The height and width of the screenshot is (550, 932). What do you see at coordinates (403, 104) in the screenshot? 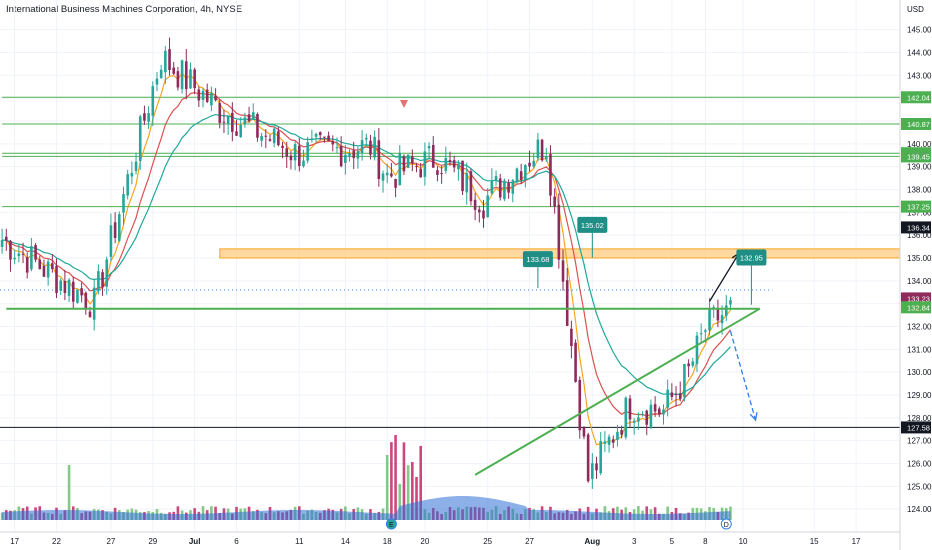
I see `down-marker-icon` at bounding box center [403, 104].